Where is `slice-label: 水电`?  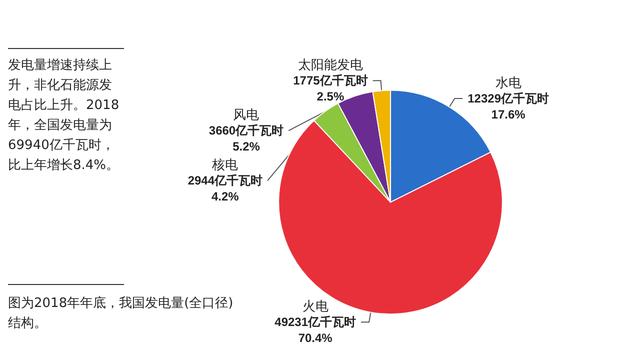 slice-label: 水电 is located at coordinates (508, 82).